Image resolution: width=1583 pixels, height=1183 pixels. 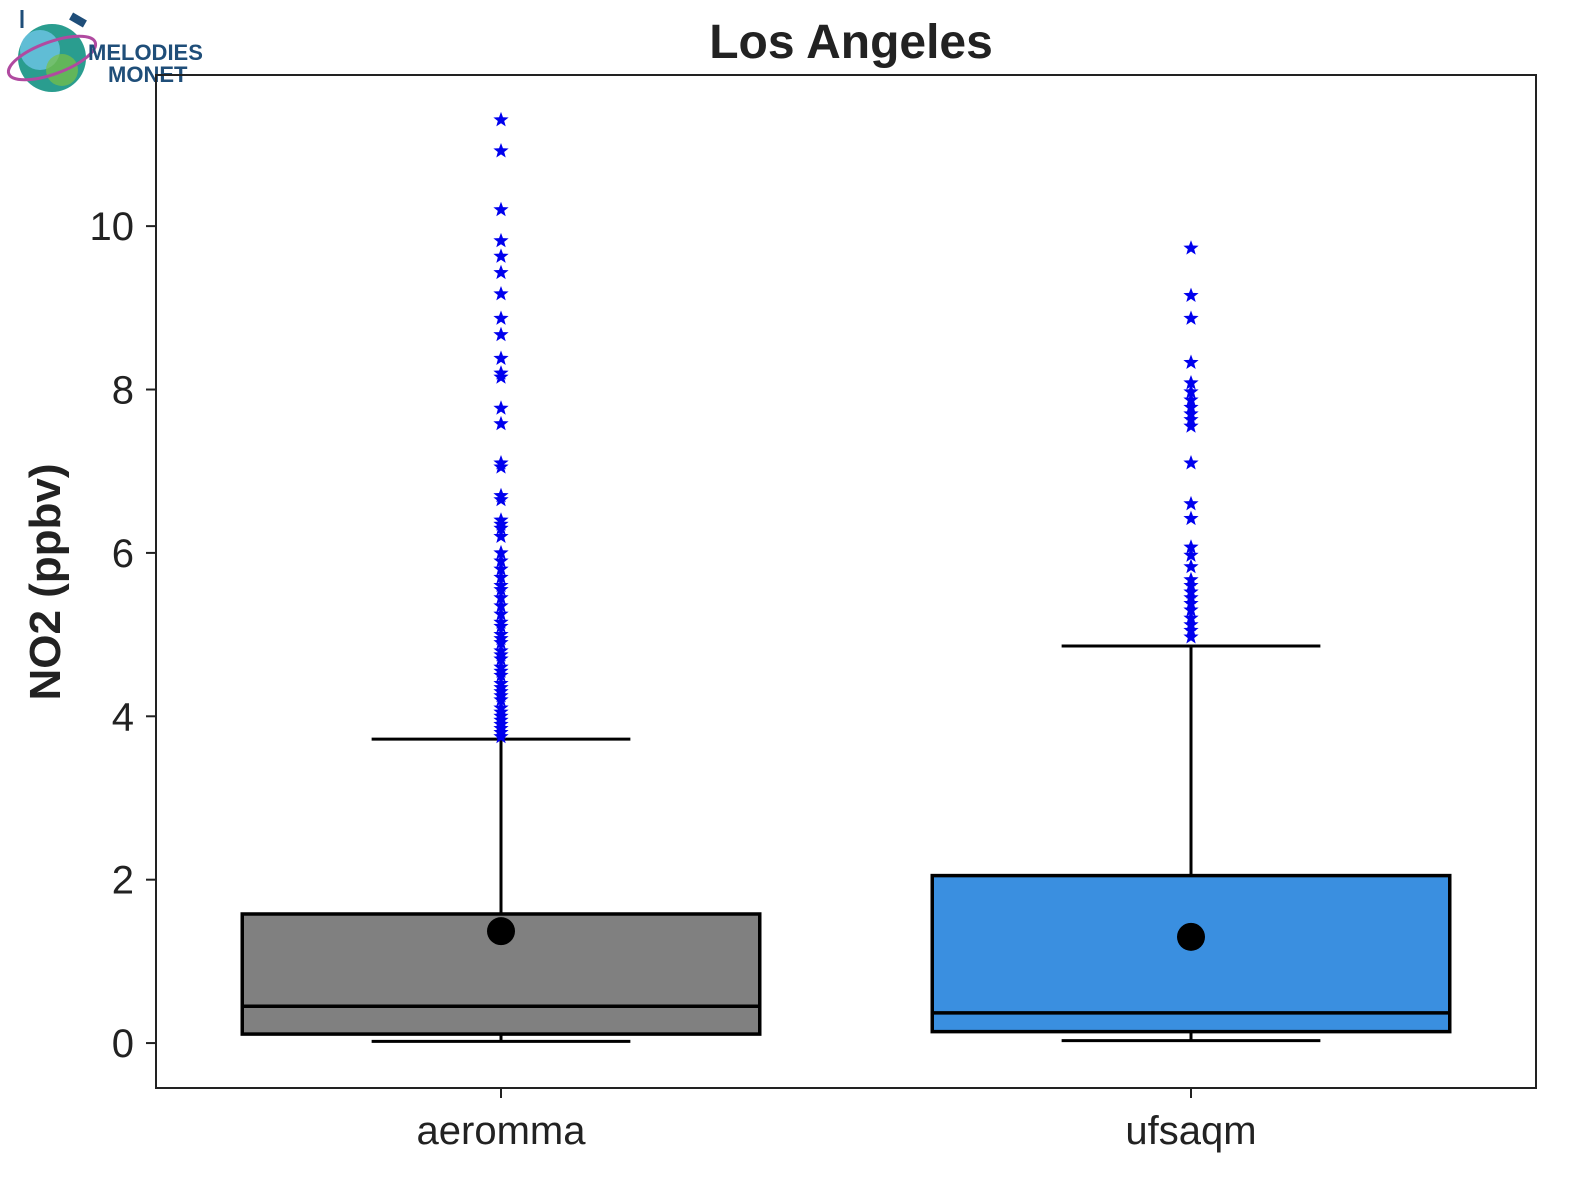 I want to click on chart-title: Los Angeles, so click(x=851, y=42).